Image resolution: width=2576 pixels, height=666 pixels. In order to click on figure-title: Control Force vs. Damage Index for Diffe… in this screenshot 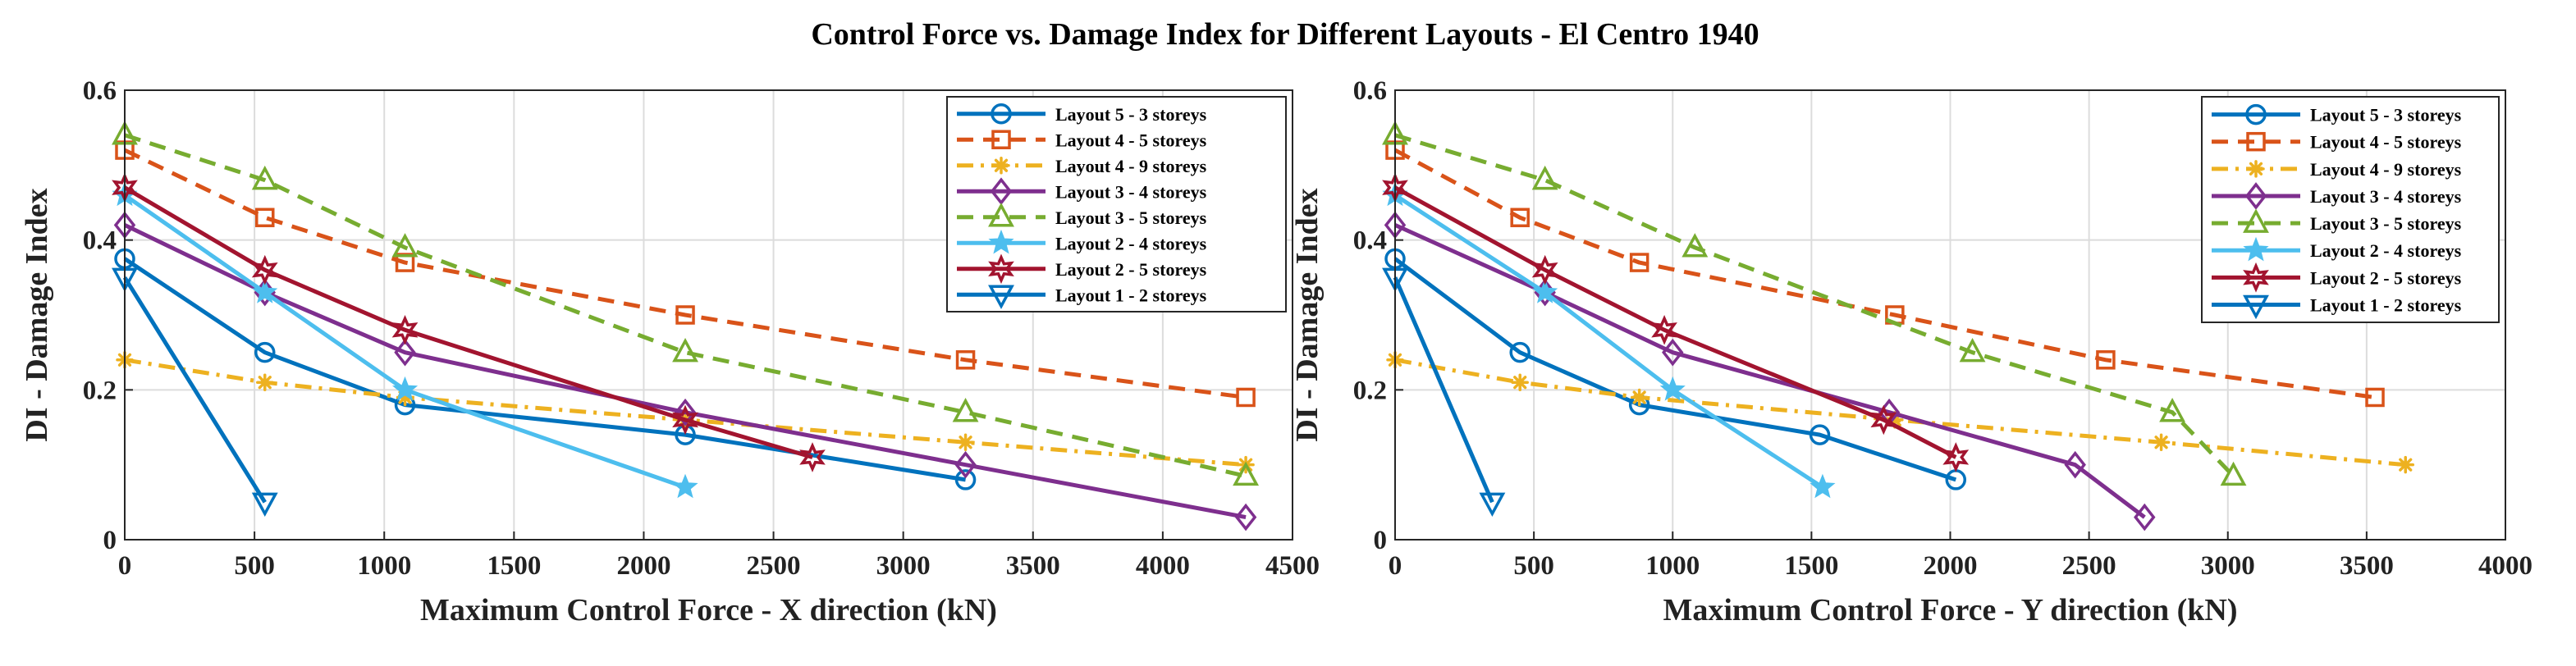, I will do `click(1285, 34)`.